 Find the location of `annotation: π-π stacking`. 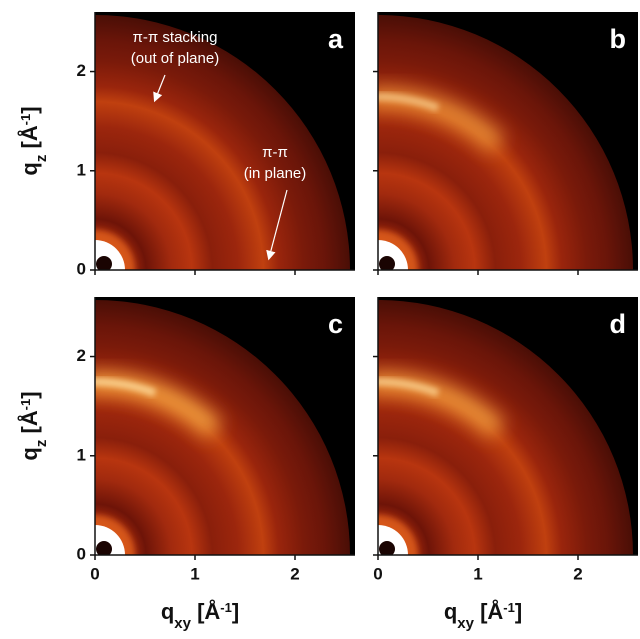

annotation: π-π stacking is located at coordinates (175, 37).